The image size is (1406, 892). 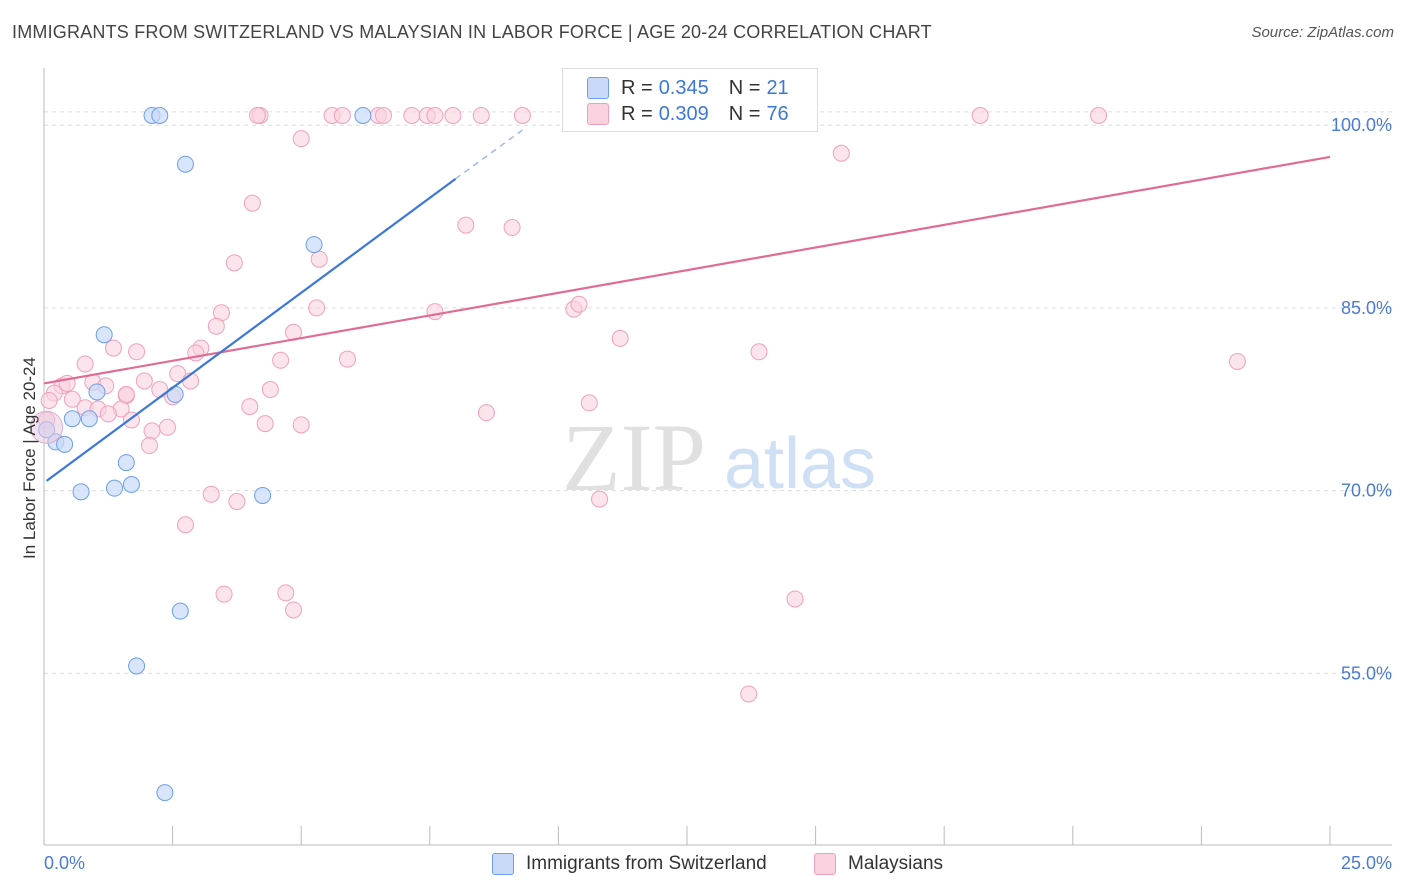 I want to click on y-tick-label: 70.0%, so click(x=1366, y=491).